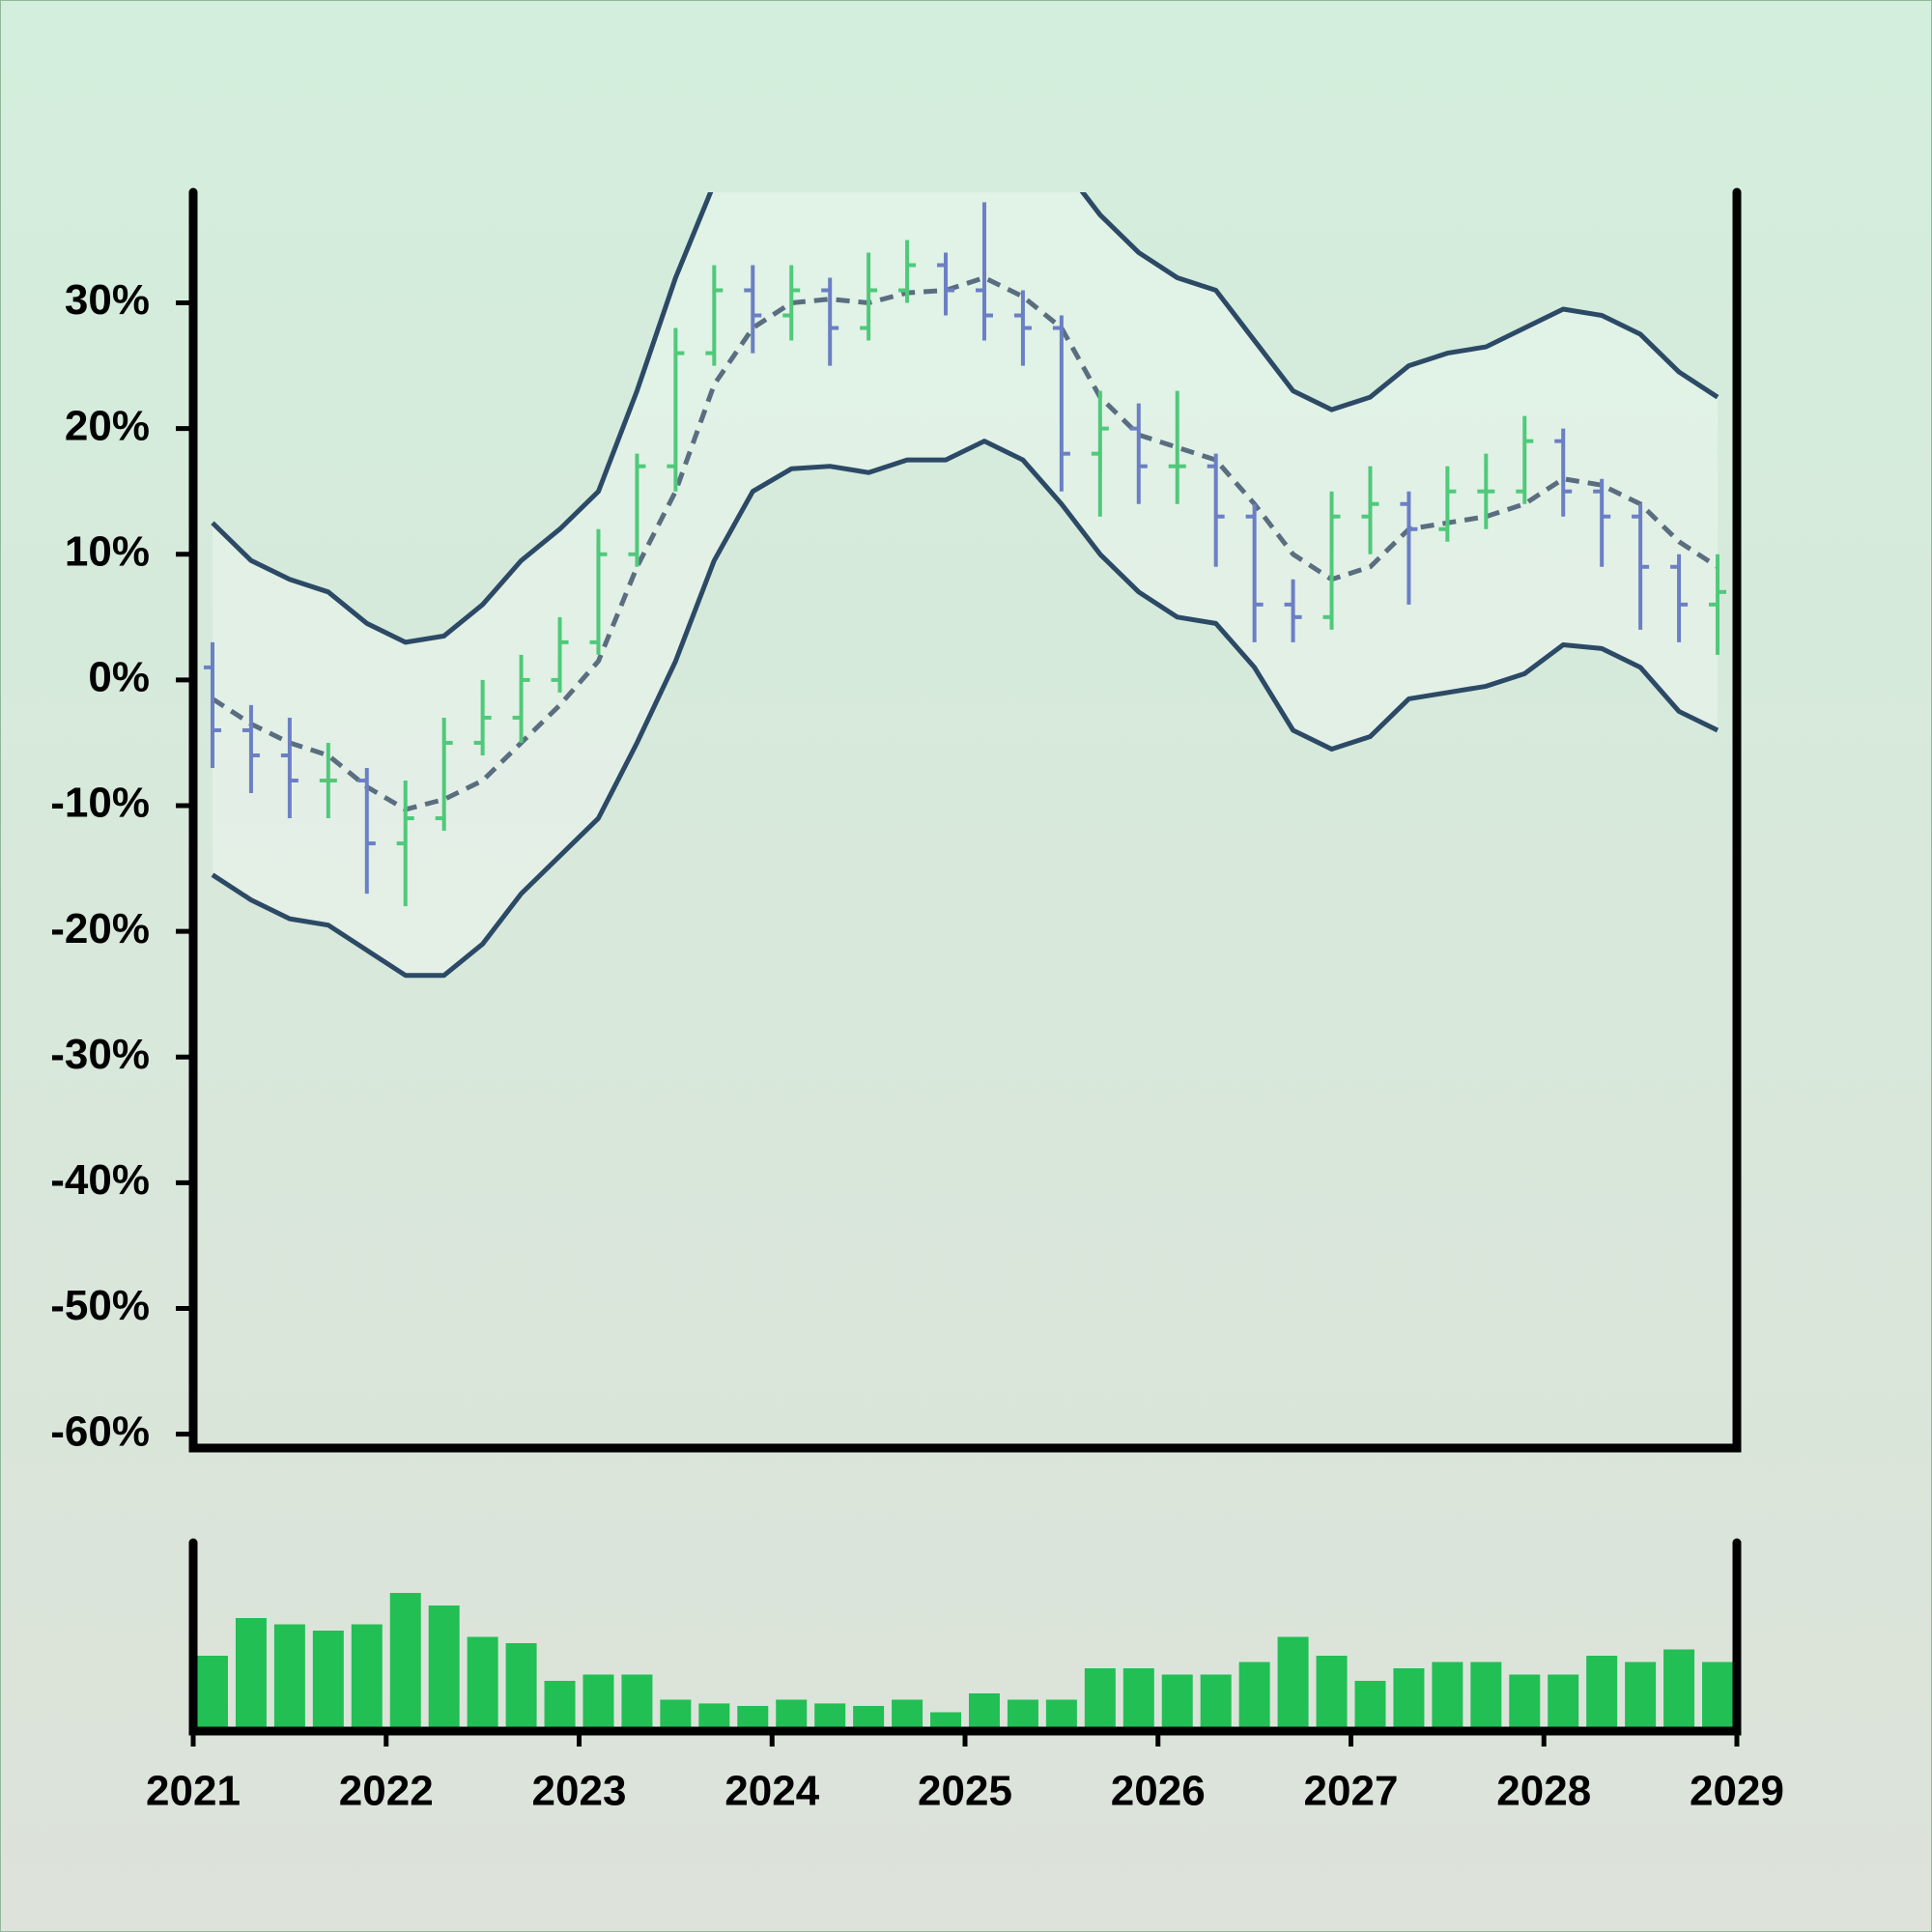  Describe the element at coordinates (1351, 1791) in the screenshot. I see `x-tick-label: 2027` at that location.